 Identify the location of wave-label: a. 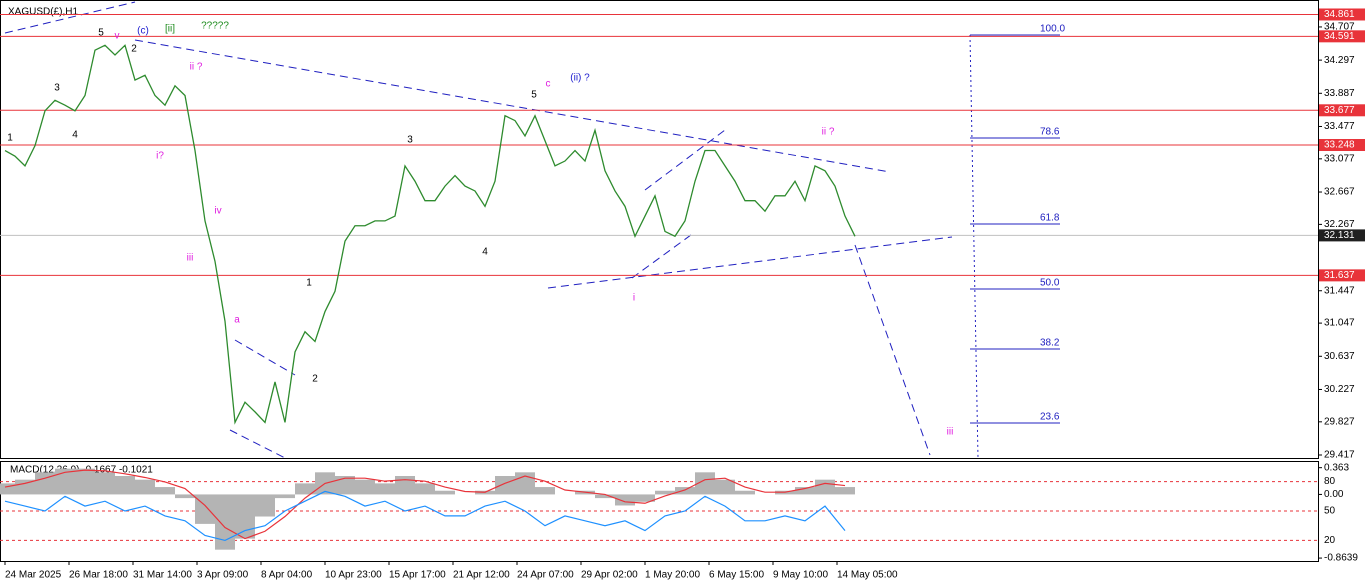
(237, 320).